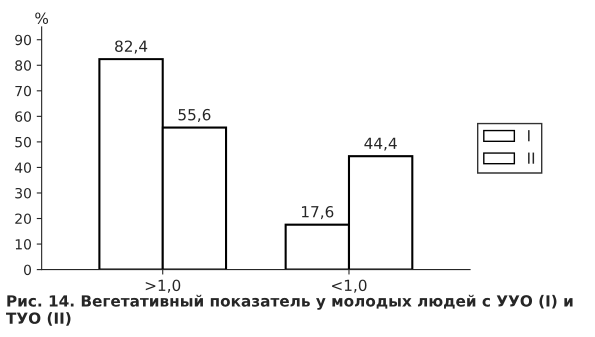 The width and height of the screenshot is (595, 337). I want to click on y-tick-label: 70, so click(23, 91).